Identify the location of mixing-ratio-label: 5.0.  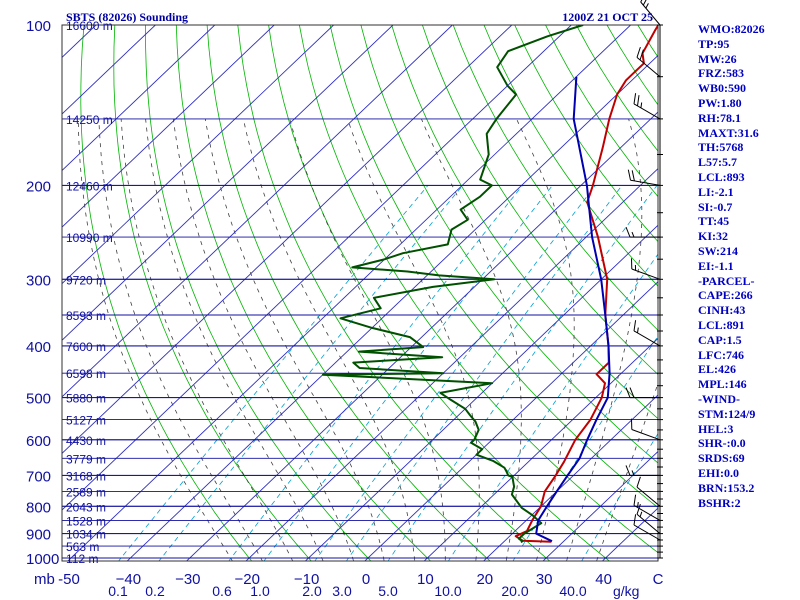
(388, 591).